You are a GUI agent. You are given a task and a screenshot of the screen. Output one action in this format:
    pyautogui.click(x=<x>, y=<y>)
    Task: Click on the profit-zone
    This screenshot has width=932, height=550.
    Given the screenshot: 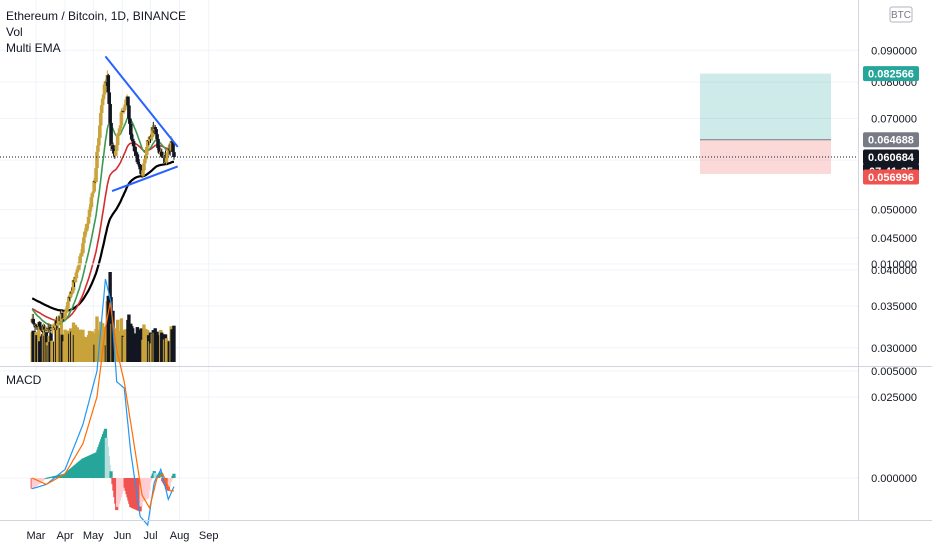 What is the action you would take?
    pyautogui.click(x=765, y=106)
    